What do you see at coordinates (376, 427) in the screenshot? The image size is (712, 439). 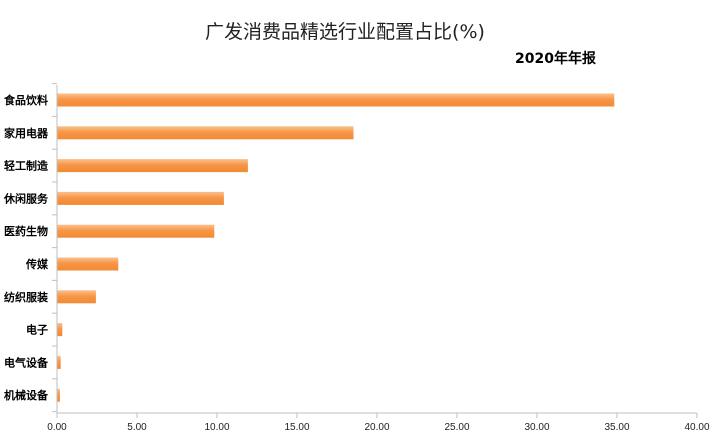 I see `x-tick-label: 20.00` at bounding box center [376, 427].